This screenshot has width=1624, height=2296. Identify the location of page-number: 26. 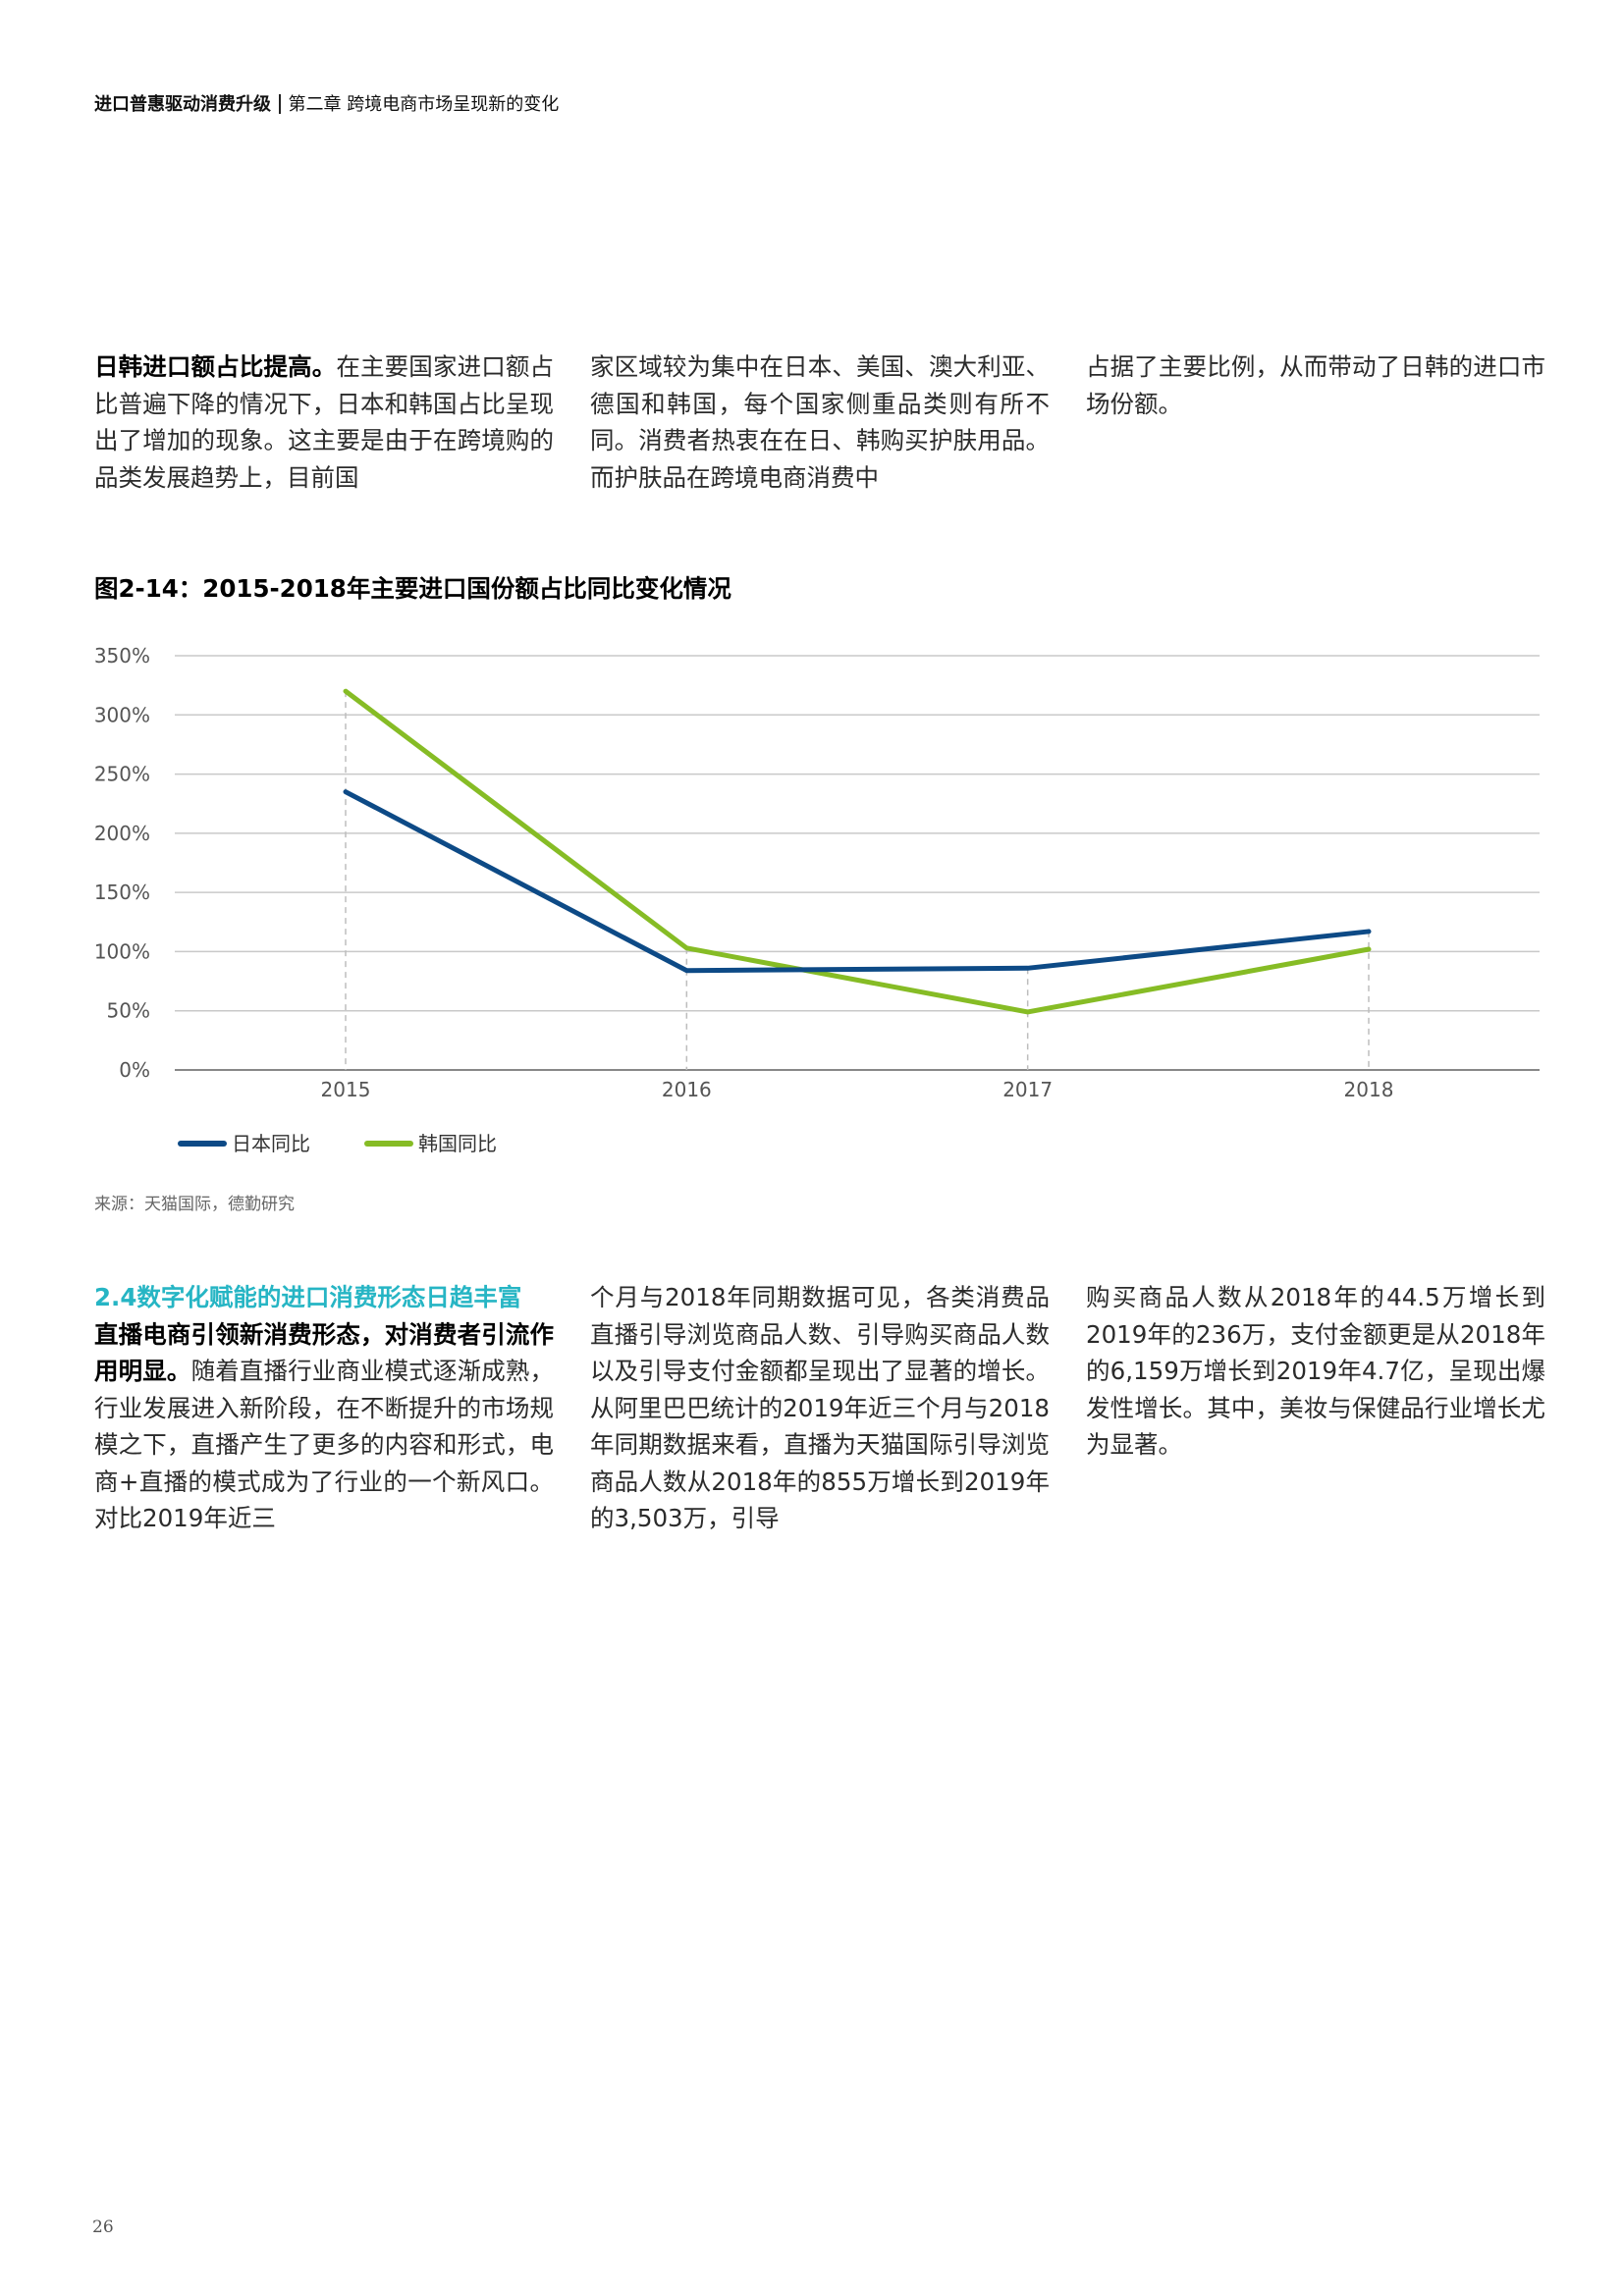
(103, 2227).